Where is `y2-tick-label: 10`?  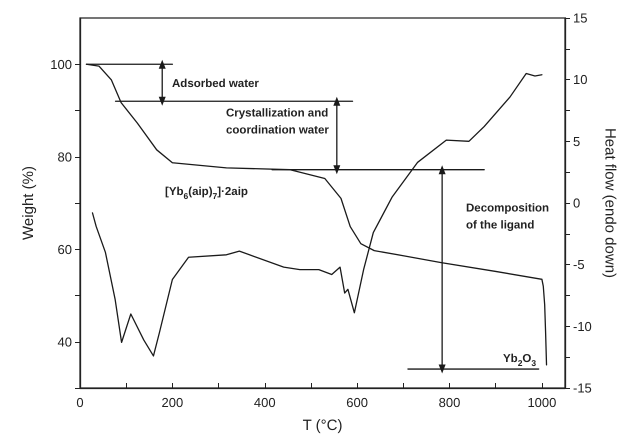 y2-tick-label: 10 is located at coordinates (580, 80).